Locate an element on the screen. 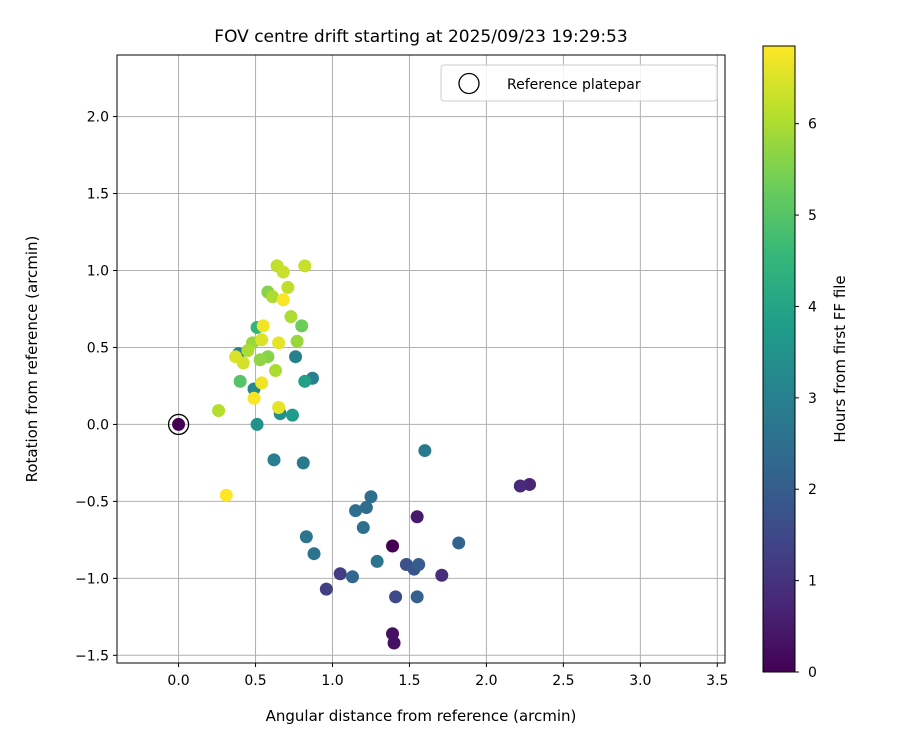  x-axis: 0.0 0.5 1.0 1.5 2.0 2.5 3.0 3.5 is located at coordinates (447, 676).